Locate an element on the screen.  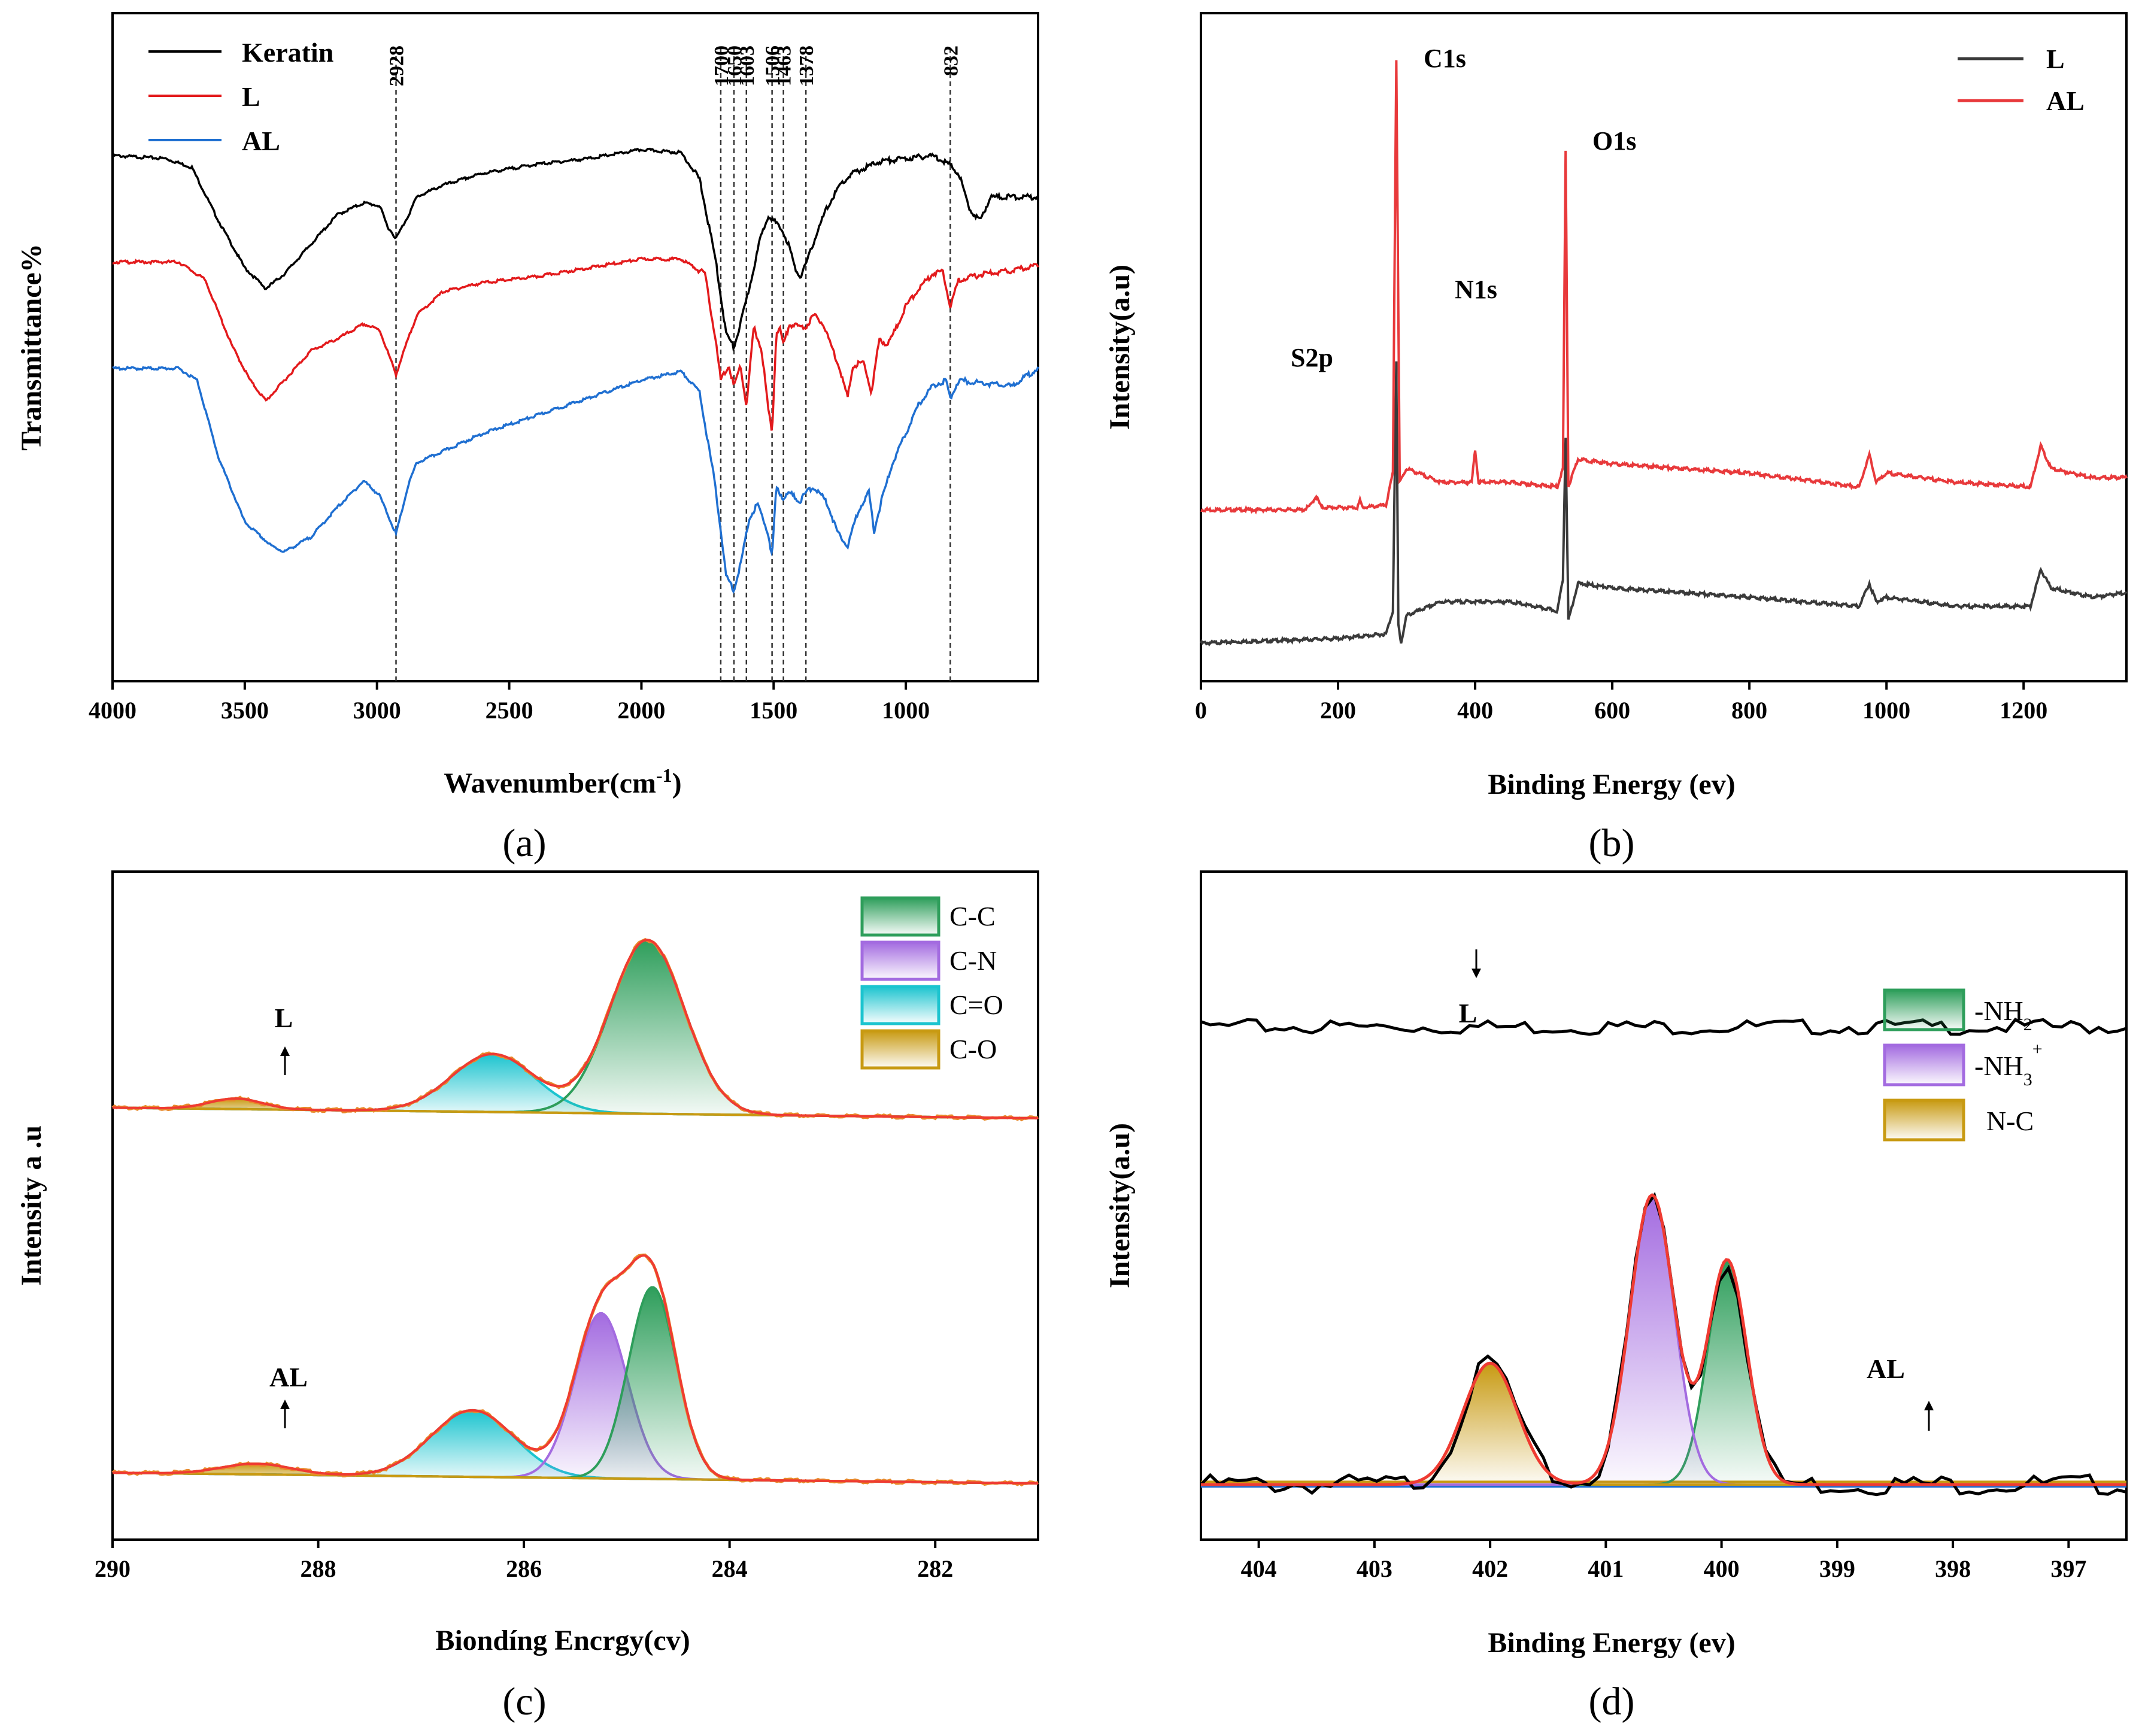
reference-label-1650: 1650 is located at coordinates (735, 66).